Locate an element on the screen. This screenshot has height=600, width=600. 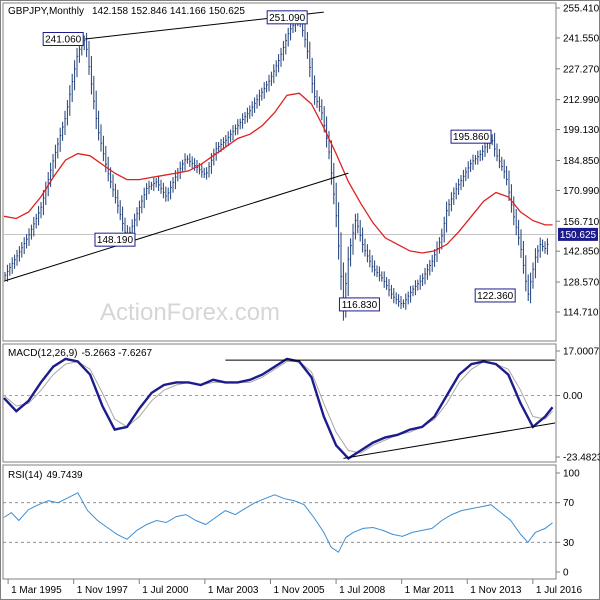
x-tick-label: 1 Nov 1997 is located at coordinates (103, 590).